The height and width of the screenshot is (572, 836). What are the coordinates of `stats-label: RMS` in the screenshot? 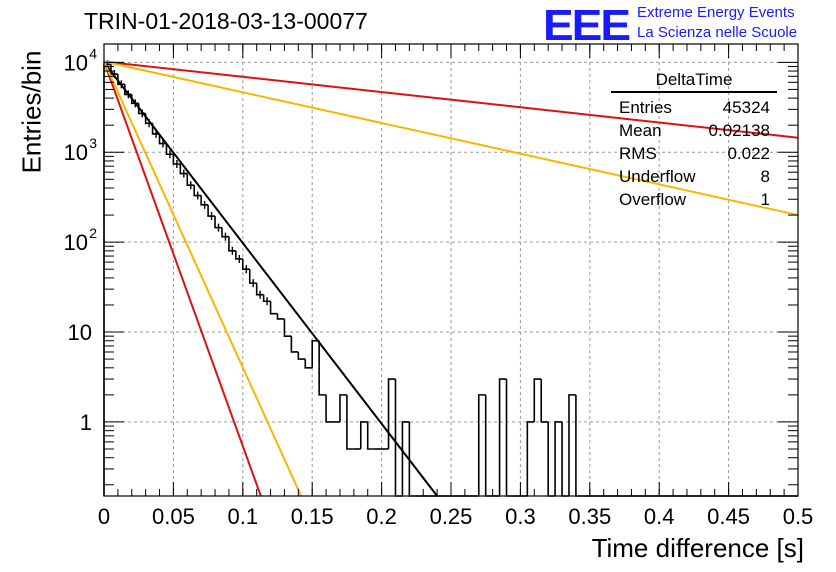 It's located at (638, 153).